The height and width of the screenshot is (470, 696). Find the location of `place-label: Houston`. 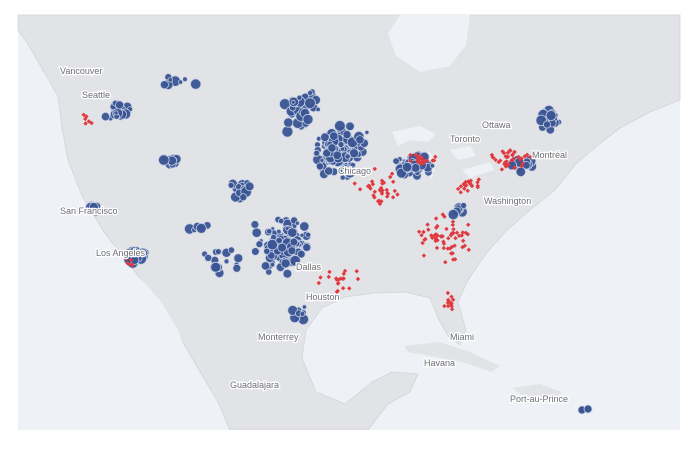

place-label: Houston is located at coordinates (323, 297).